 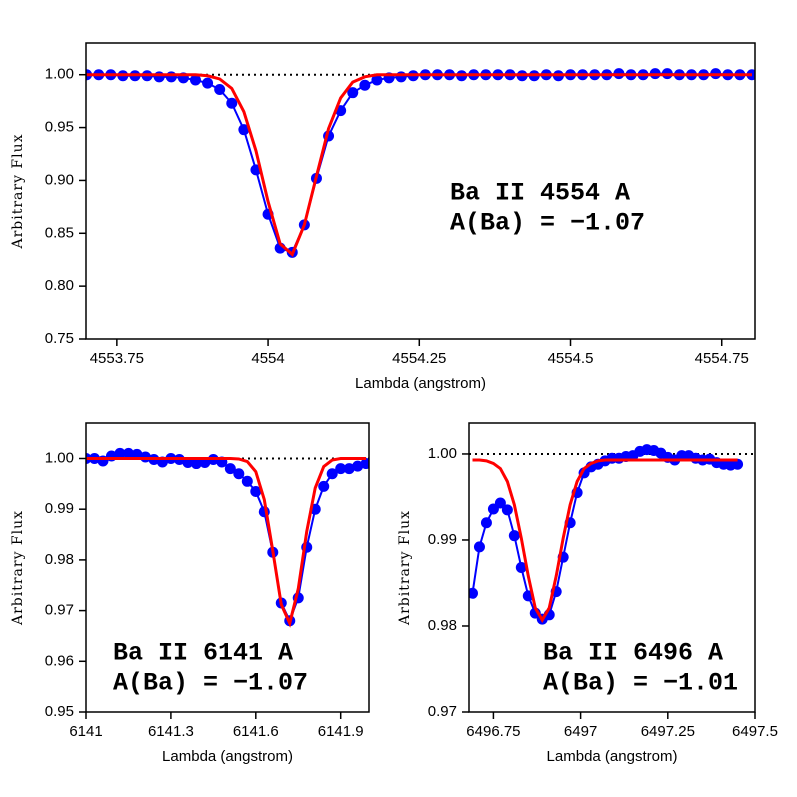 I want to click on x-tick-label: 4554.25, so click(x=419, y=358).